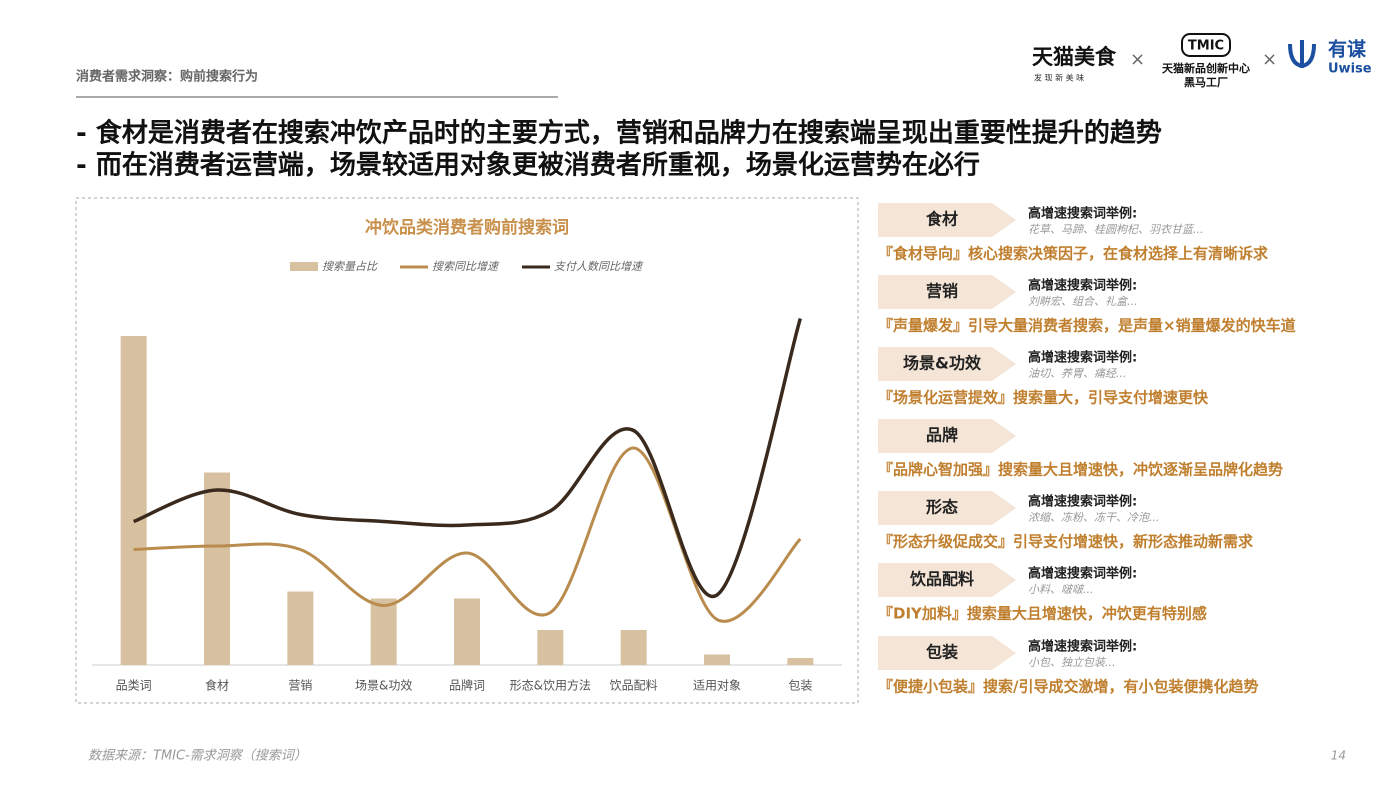 This screenshot has height=788, width=1400. Describe the element at coordinates (942, 507) in the screenshot. I see `item-label: 形态` at that location.